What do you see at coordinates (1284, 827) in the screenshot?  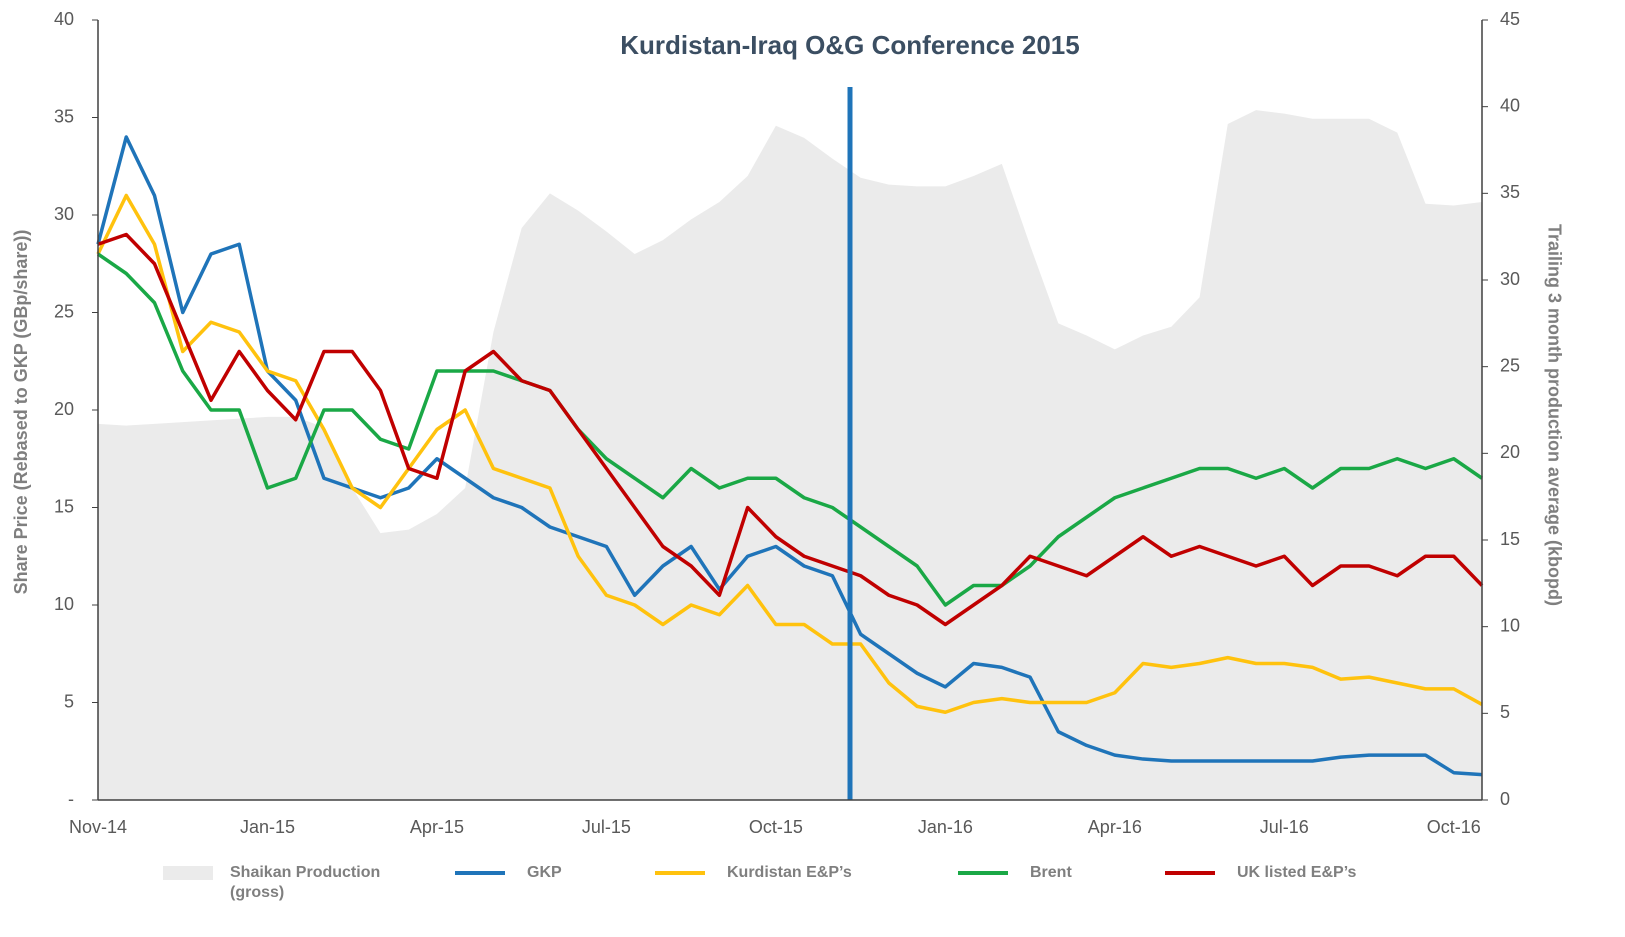 I see `x-tick-label: Jul-16` at bounding box center [1284, 827].